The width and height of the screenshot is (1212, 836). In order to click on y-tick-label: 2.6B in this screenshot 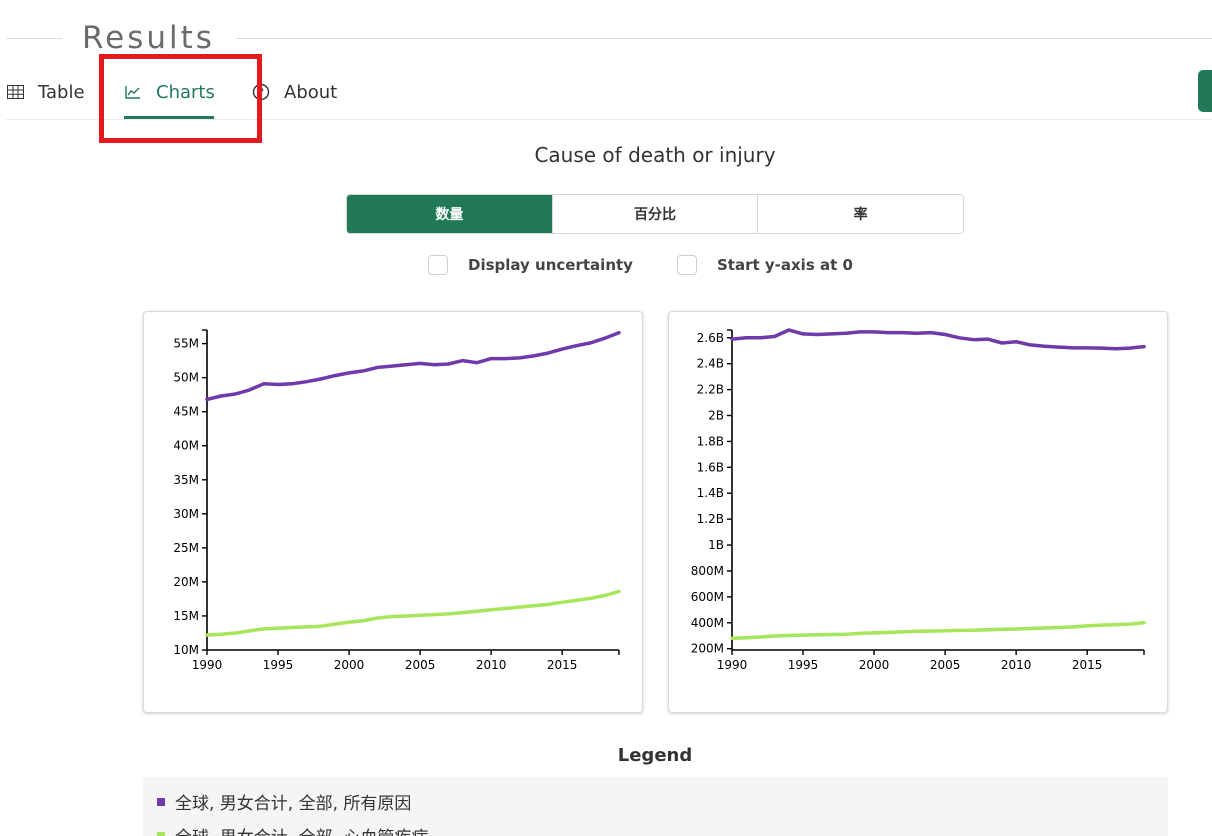, I will do `click(710, 338)`.